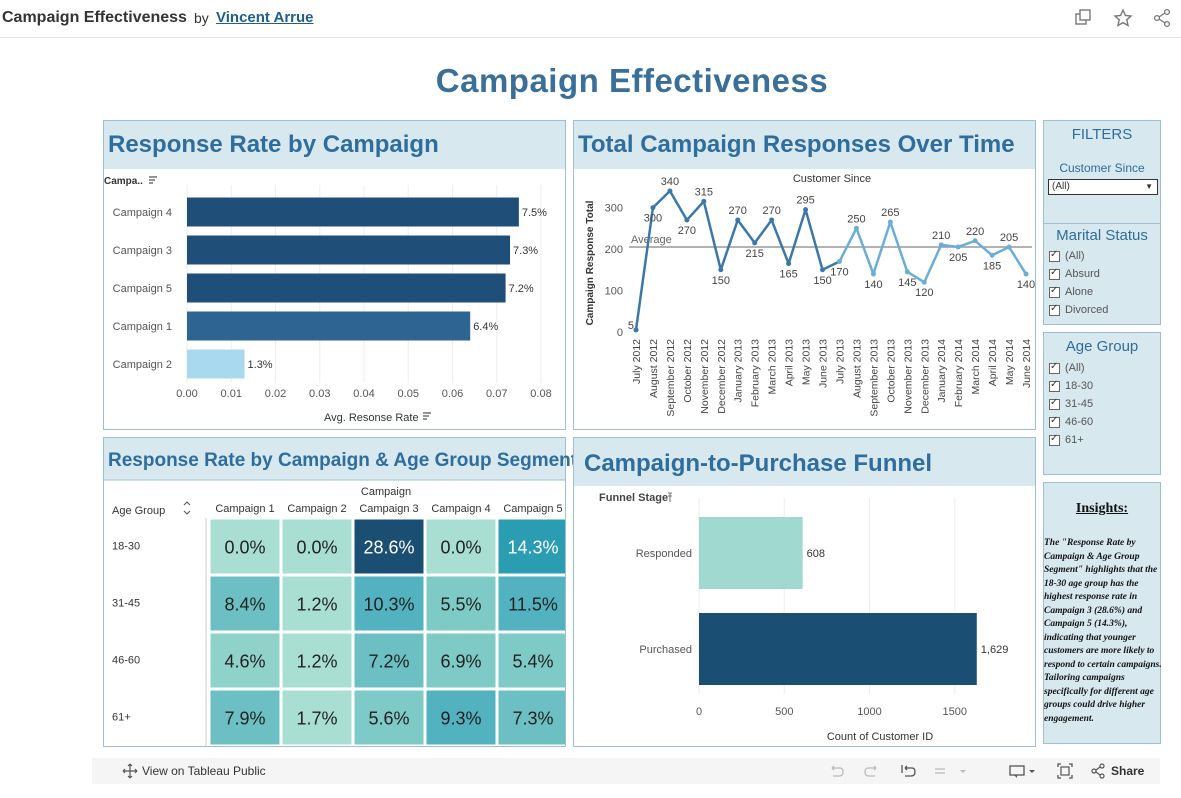  What do you see at coordinates (319, 394) in the screenshot?
I see `x-tick-label: 0.03` at bounding box center [319, 394].